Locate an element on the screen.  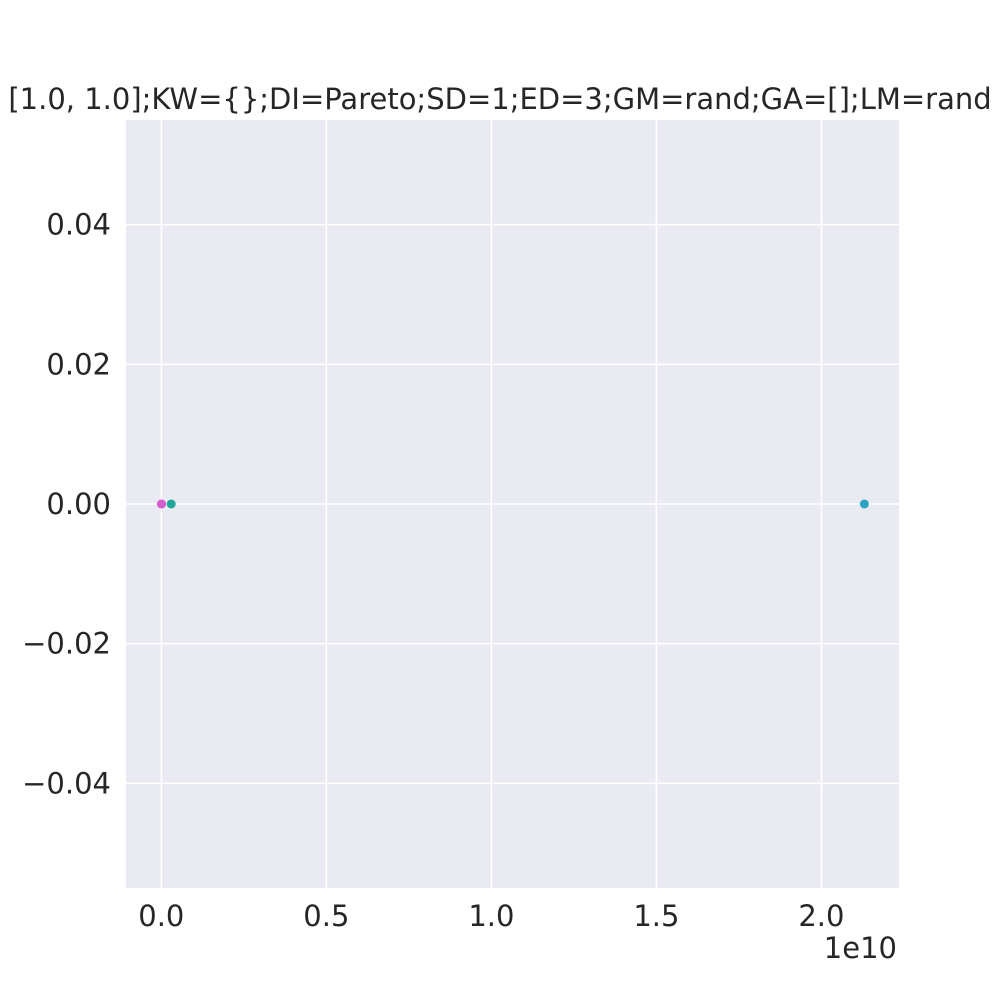
x-tick-label: 2.0 is located at coordinates (821, 916).